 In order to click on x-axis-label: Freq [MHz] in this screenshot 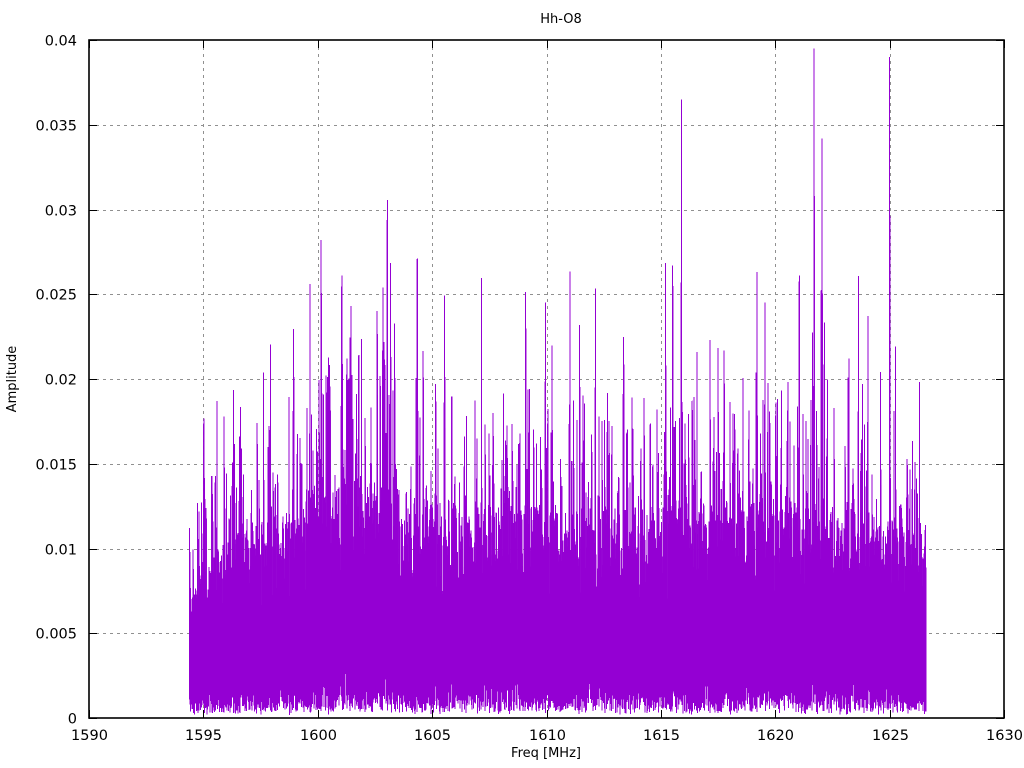, I will do `click(546, 753)`.